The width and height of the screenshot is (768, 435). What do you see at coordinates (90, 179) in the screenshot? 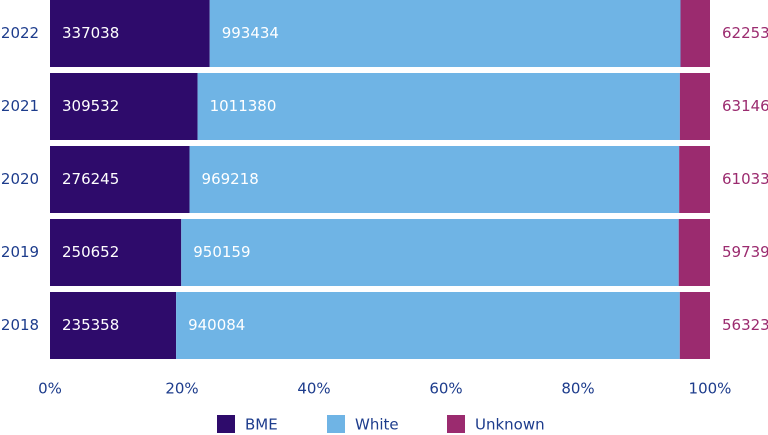
I see `value-label: 276245` at bounding box center [90, 179].